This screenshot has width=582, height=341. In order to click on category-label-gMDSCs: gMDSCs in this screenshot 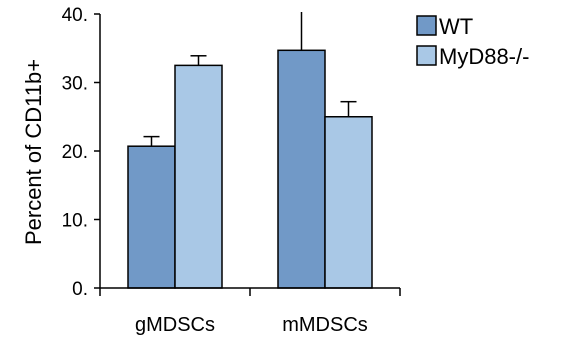, I will do `click(175, 325)`.